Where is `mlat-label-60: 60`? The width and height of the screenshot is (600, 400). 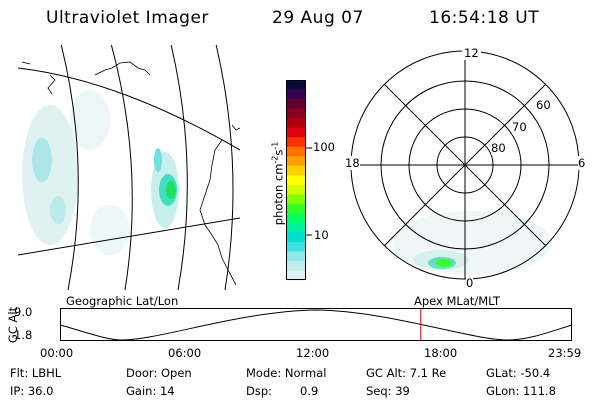
mlat-label-60: 60 is located at coordinates (543, 105).